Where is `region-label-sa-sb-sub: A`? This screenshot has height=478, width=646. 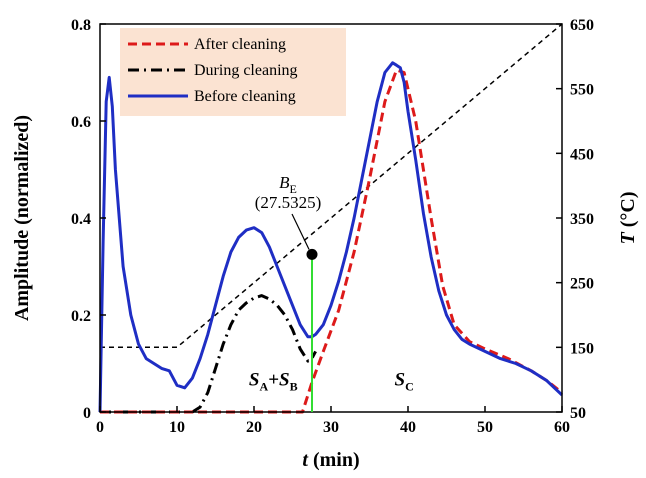
region-label-sa-sb-sub: A is located at coordinates (263, 386).